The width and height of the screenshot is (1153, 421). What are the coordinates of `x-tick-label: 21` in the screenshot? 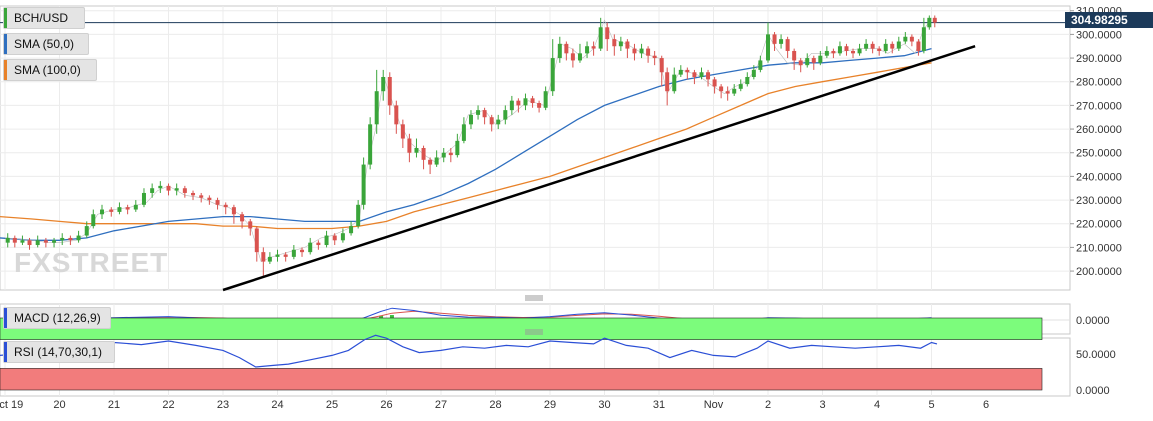 It's located at (114, 405).